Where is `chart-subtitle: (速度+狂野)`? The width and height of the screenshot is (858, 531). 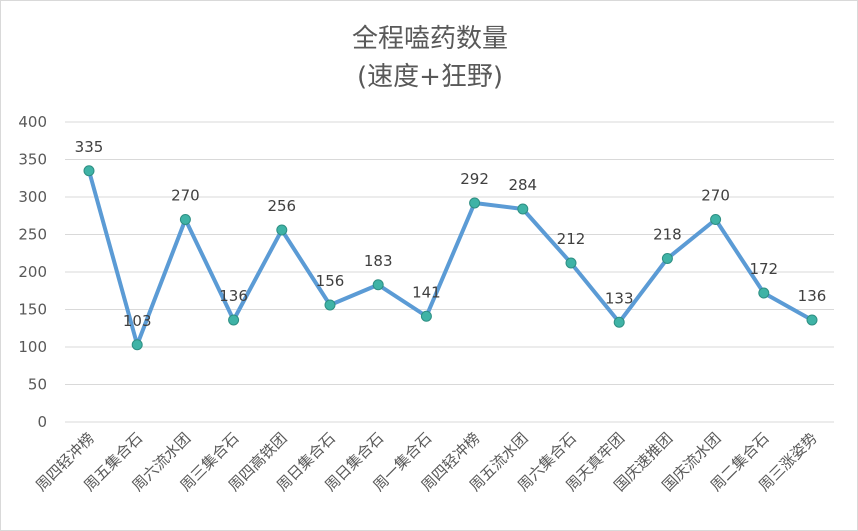 chart-subtitle: (速度+狂野) is located at coordinates (430, 77).